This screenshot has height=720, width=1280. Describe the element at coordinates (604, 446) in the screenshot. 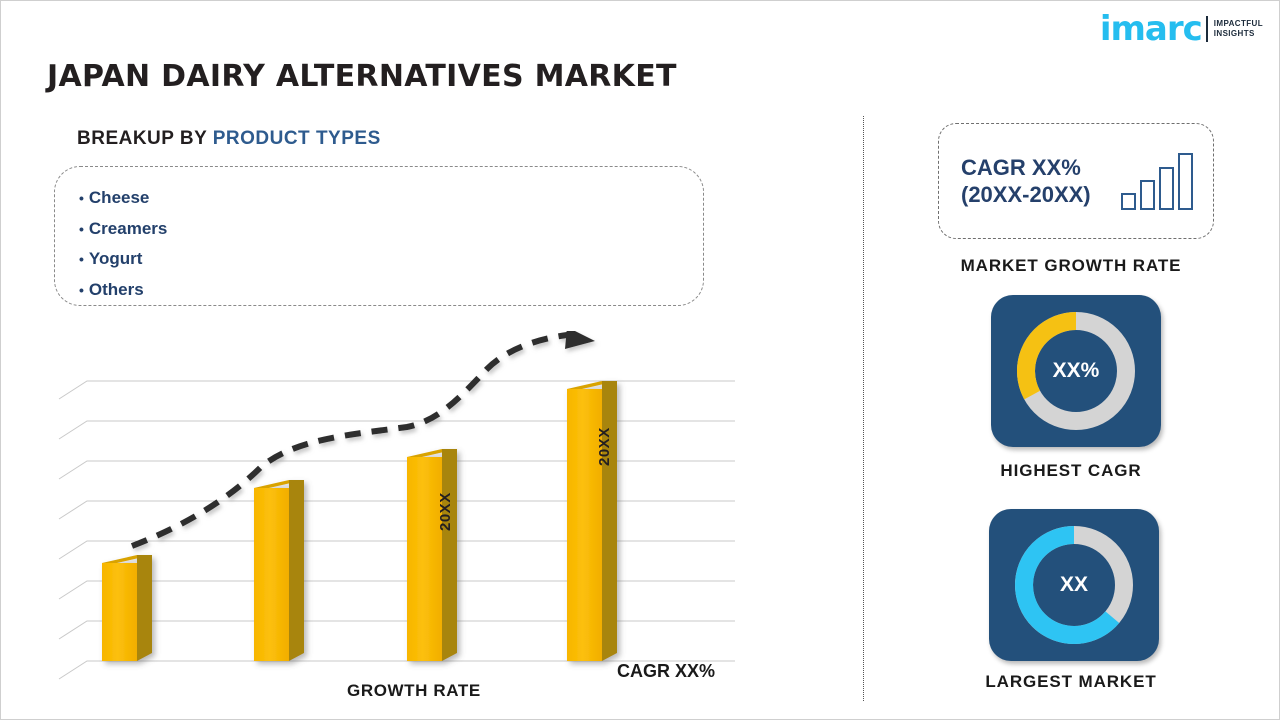

I see `bar-label-4: 20XX` at that location.